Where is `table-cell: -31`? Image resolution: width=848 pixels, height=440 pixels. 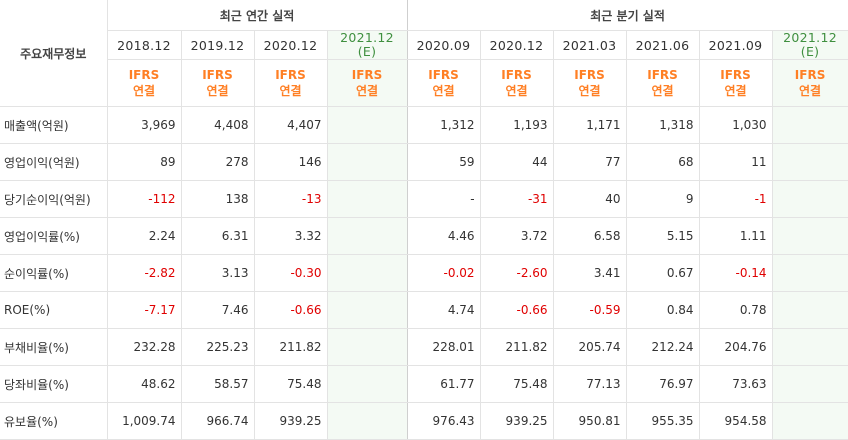
table-cell: -31 is located at coordinates (517, 199).